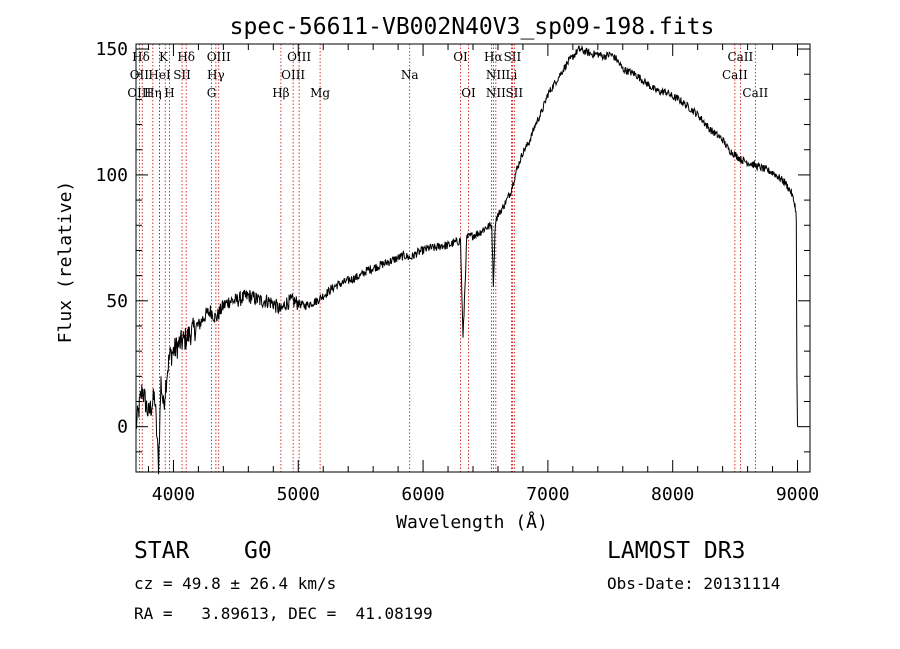 This screenshot has width=900, height=649. I want to click on chart-title: spec-56611-VB002N40V3_sp09-198.fits, so click(472, 27).